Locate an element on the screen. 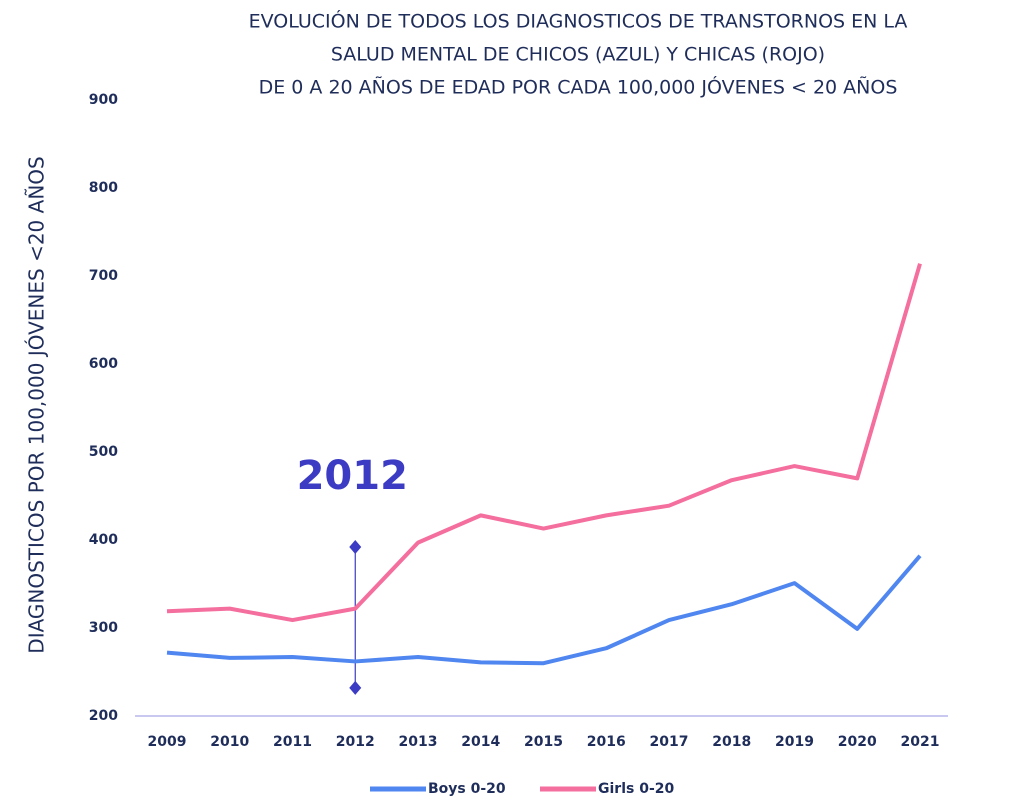  x-tick-label: 2017 is located at coordinates (669, 742).